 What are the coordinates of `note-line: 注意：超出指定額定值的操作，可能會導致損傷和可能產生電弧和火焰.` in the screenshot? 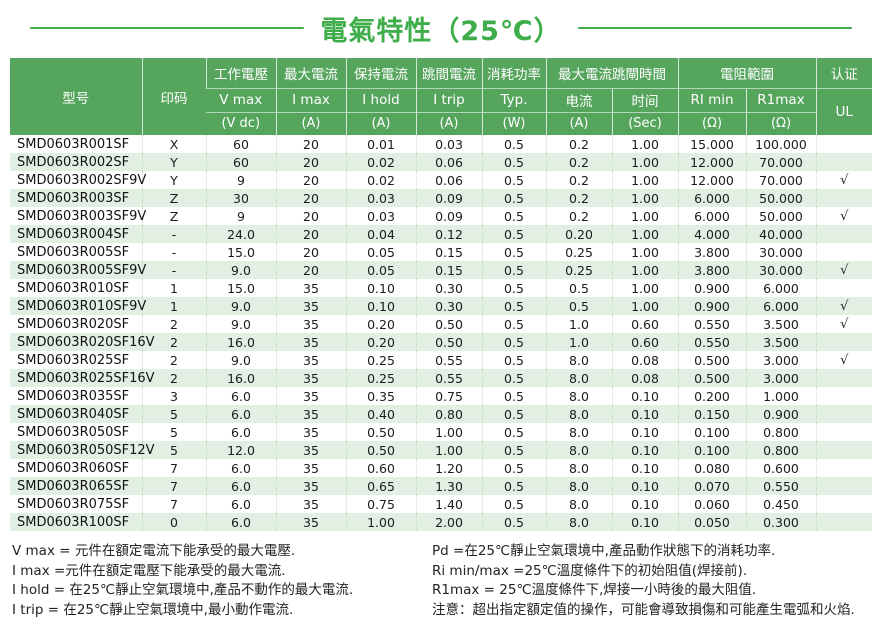 It's located at (643, 609).